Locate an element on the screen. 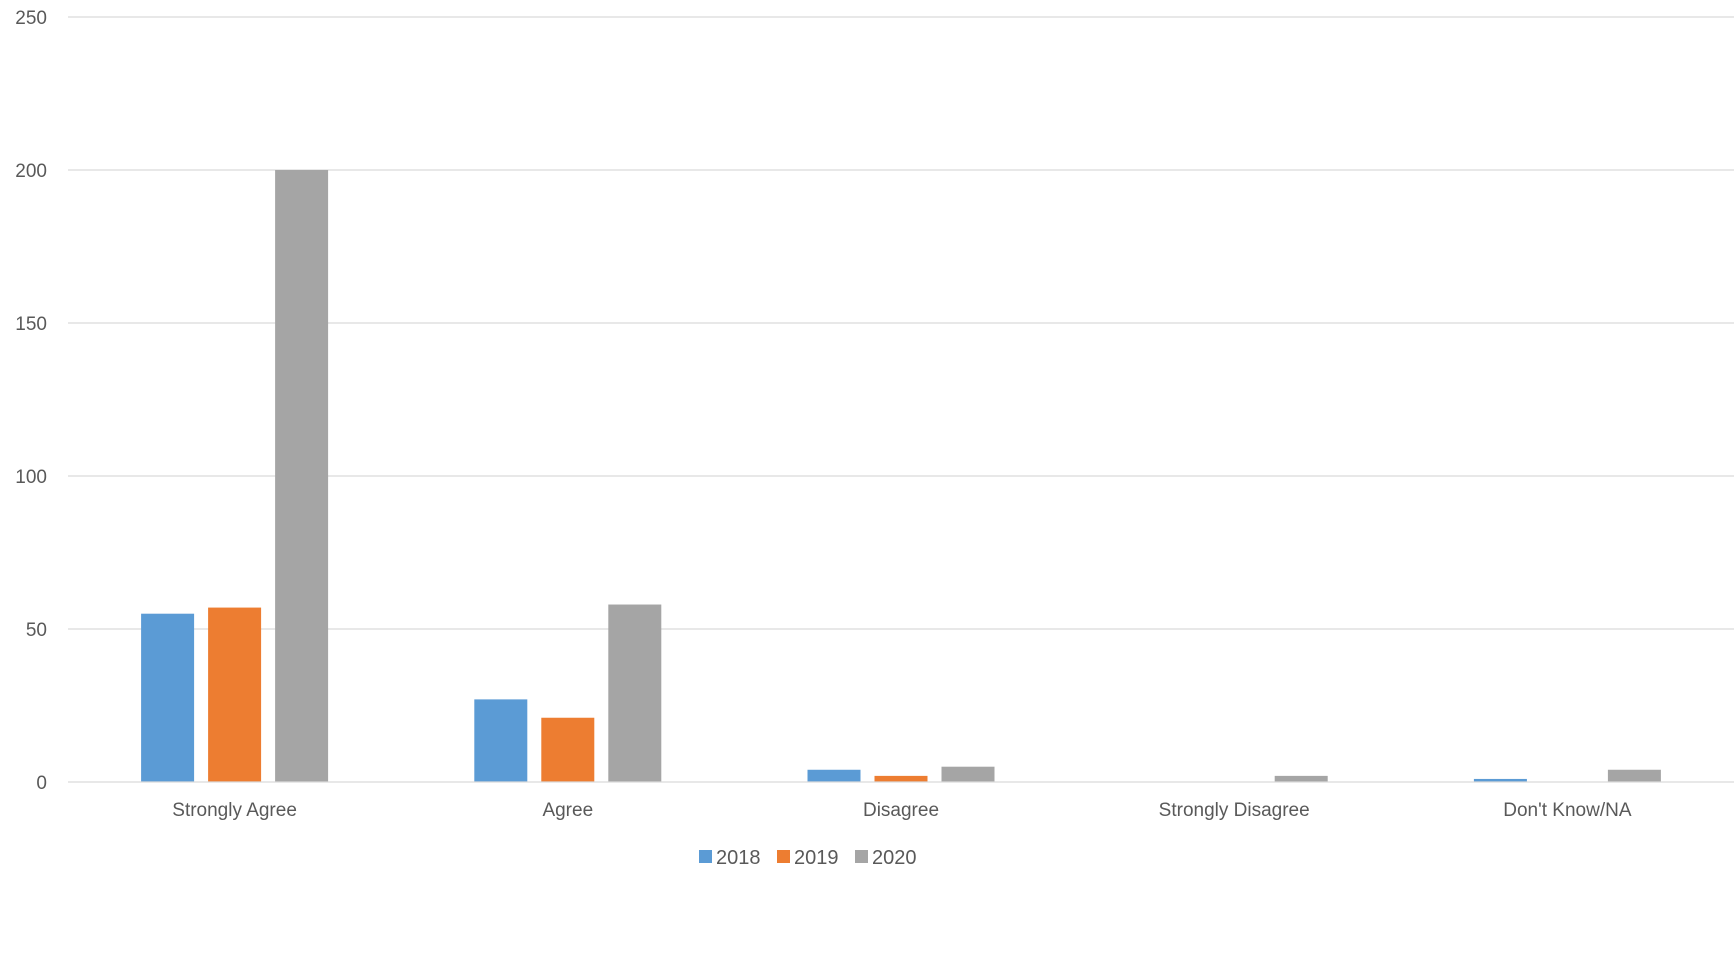 The height and width of the screenshot is (959, 1734). legend-swatch-2020 is located at coordinates (861, 856).